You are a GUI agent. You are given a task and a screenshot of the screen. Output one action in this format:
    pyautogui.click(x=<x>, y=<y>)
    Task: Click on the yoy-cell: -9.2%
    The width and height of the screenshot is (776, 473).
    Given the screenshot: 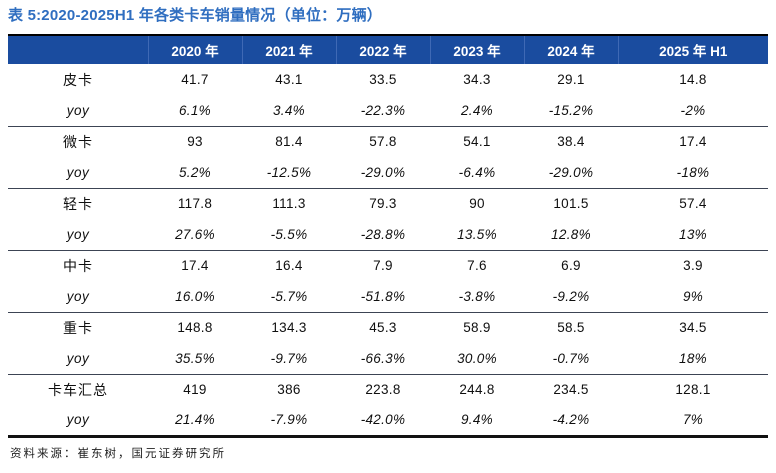 What is the action you would take?
    pyautogui.click(x=571, y=297)
    